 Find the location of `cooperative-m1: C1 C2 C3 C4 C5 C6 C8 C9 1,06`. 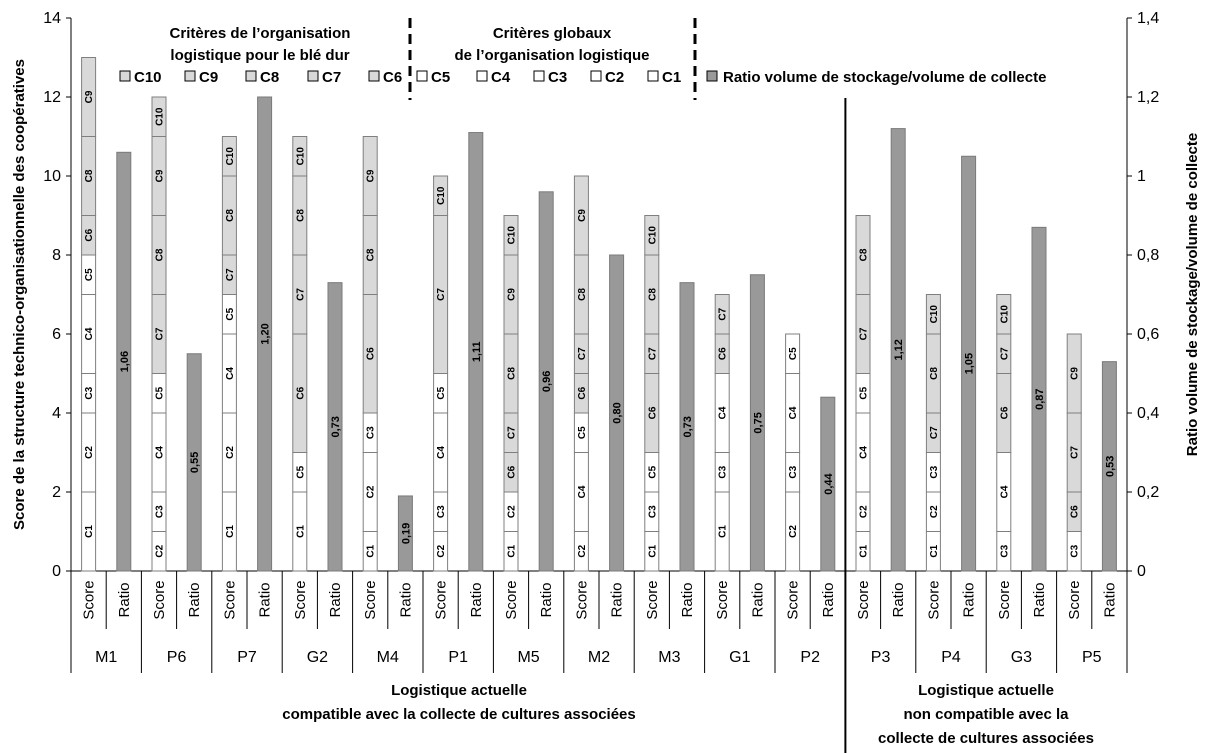

cooperative-m1: C1 C2 C3 C4 C5 C6 C8 C9 1,06 is located at coordinates (106, 314).